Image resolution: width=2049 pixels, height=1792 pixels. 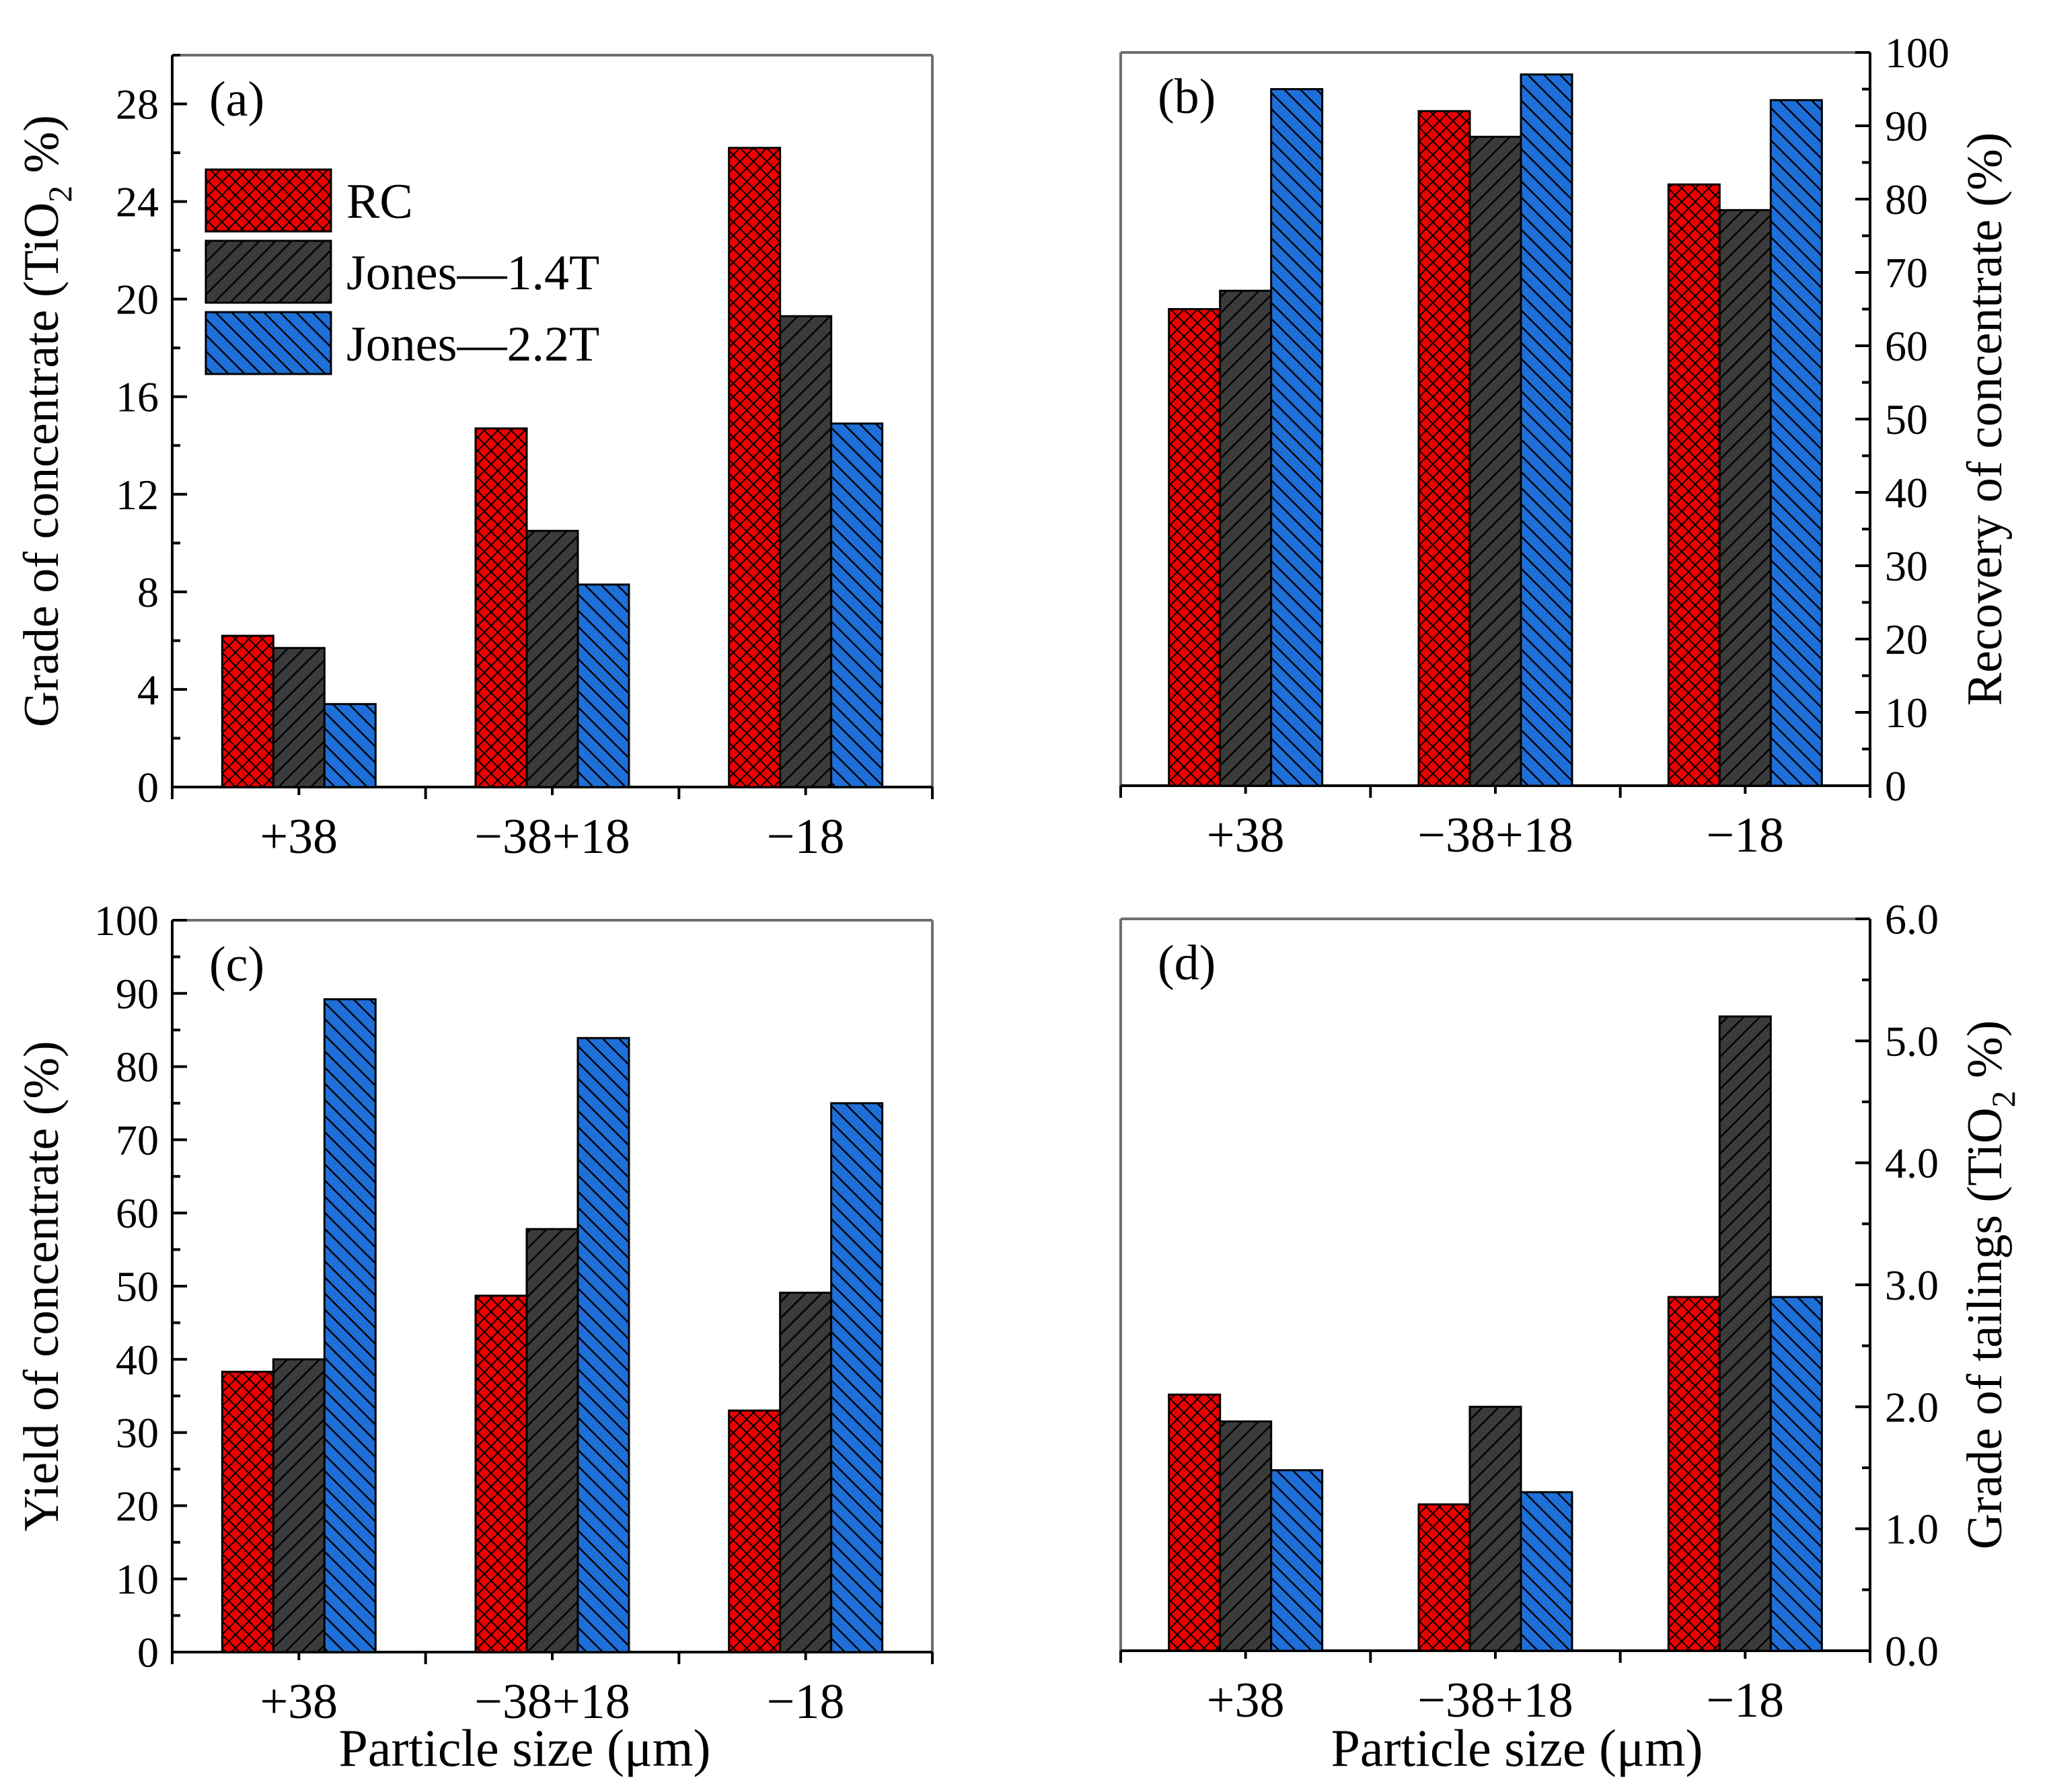 What do you see at coordinates (1187, 963) in the screenshot?
I see `panel-label: (d)` at bounding box center [1187, 963].